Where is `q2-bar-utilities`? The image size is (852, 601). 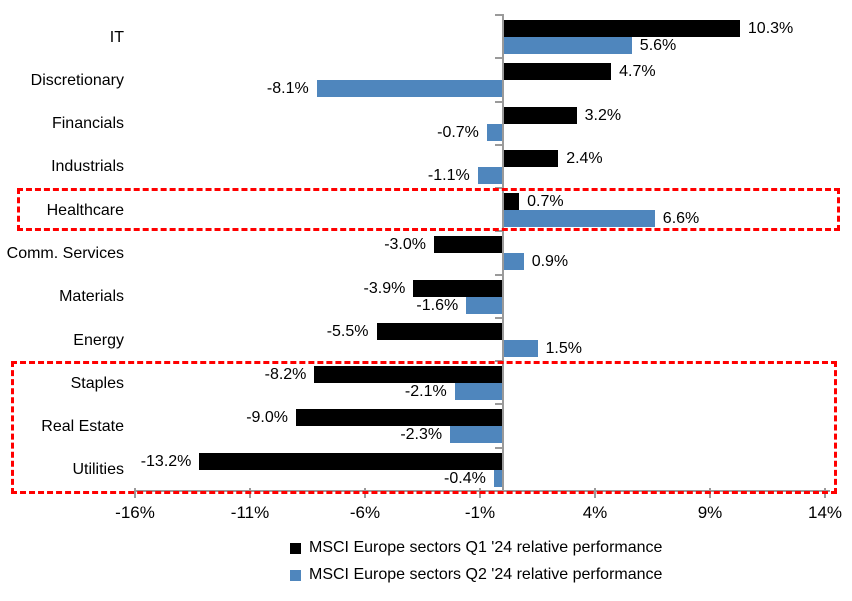
q2-bar-utilities is located at coordinates (498, 478).